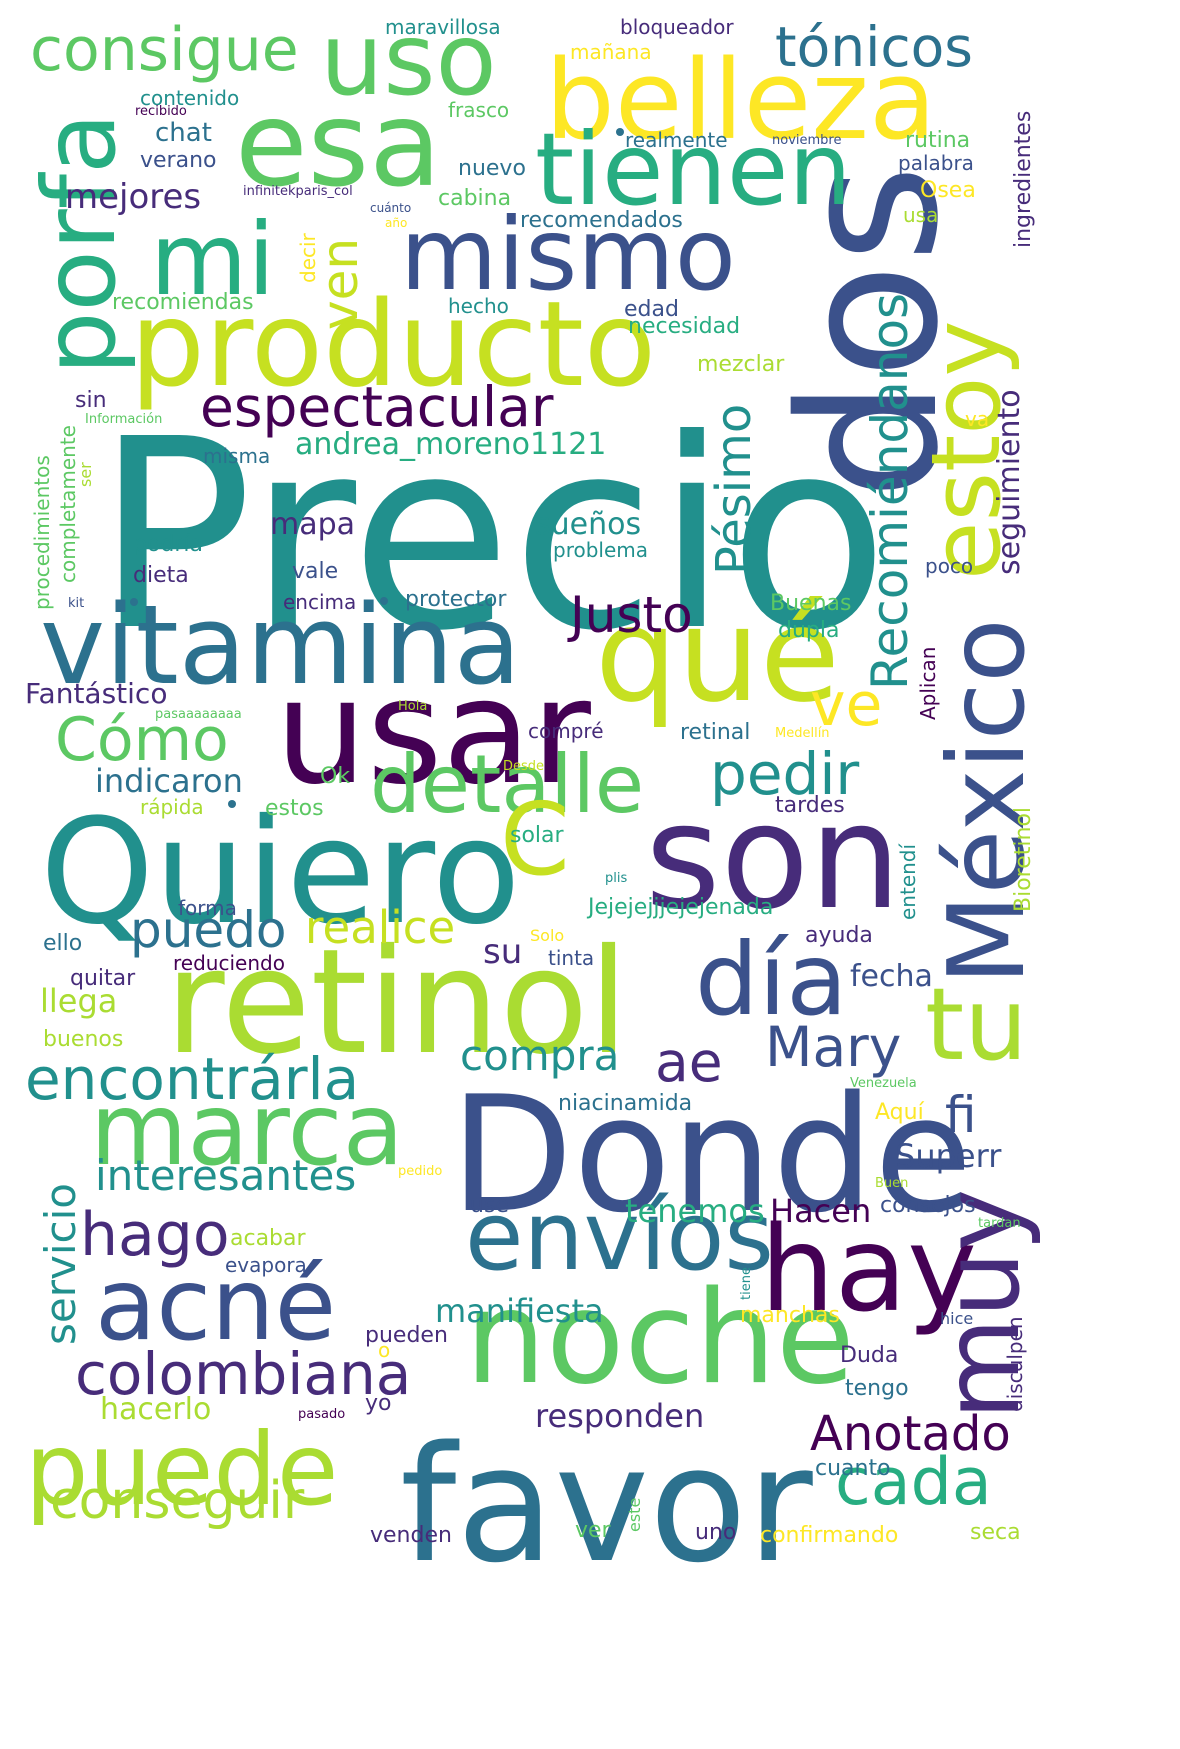 Image resolution: width=1180 pixels, height=1749 pixels. What do you see at coordinates (660, 1338) in the screenshot?
I see `word-noche: noche` at bounding box center [660, 1338].